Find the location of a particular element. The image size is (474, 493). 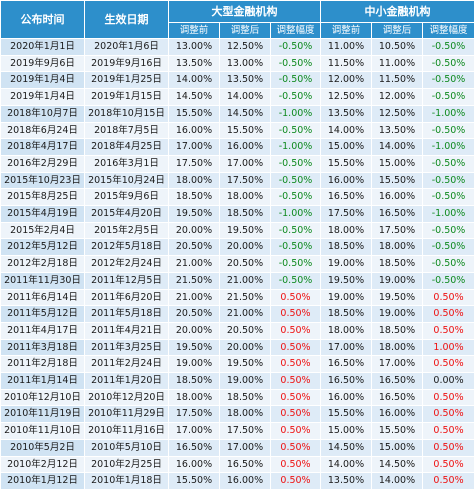

cell-large-before: 14.50% is located at coordinates (194, 97).